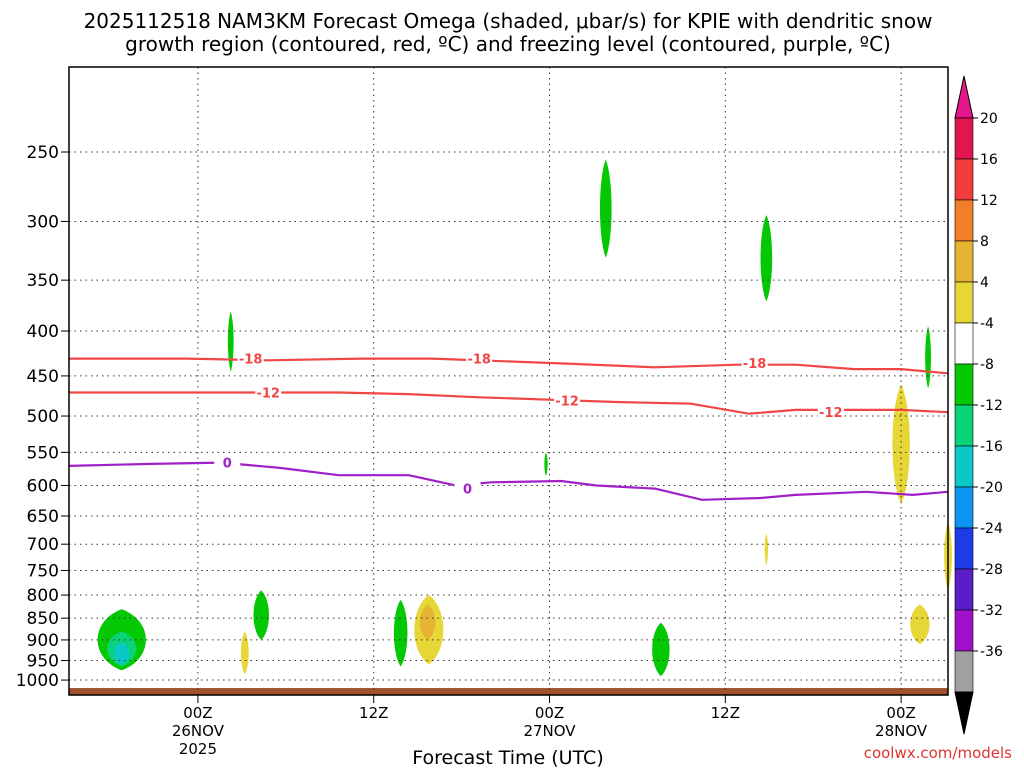 Image resolution: width=1024 pixels, height=772 pixels. I want to click on watermark: coolwx.com/models, so click(938, 753).